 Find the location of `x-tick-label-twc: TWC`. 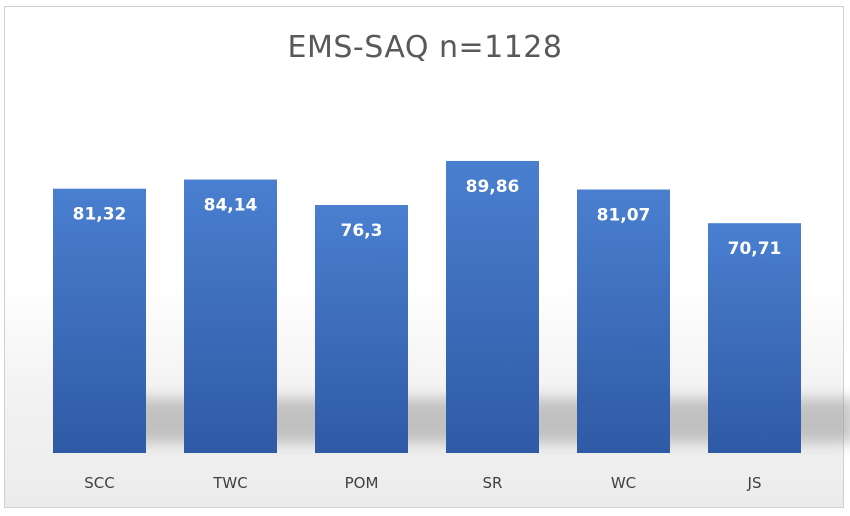

x-tick-label-twc: TWC is located at coordinates (229, 483).